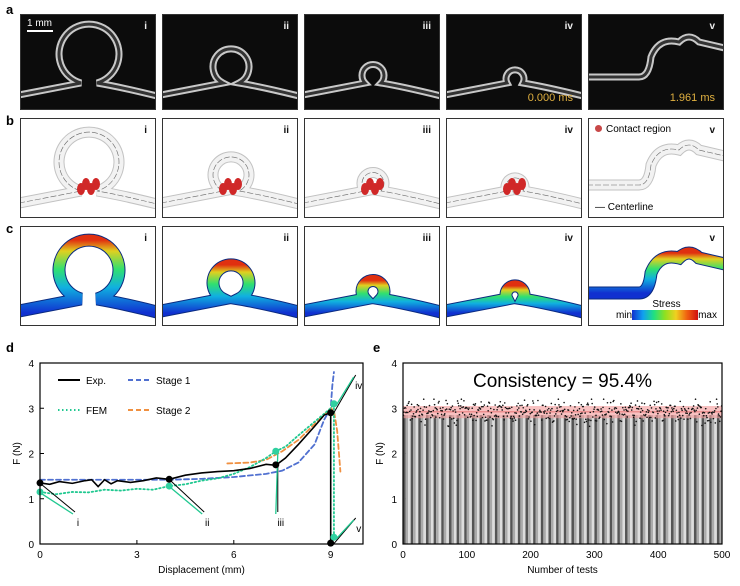 This screenshot has width=740, height=586. I want to click on panel-numeral: i, so click(145, 26).